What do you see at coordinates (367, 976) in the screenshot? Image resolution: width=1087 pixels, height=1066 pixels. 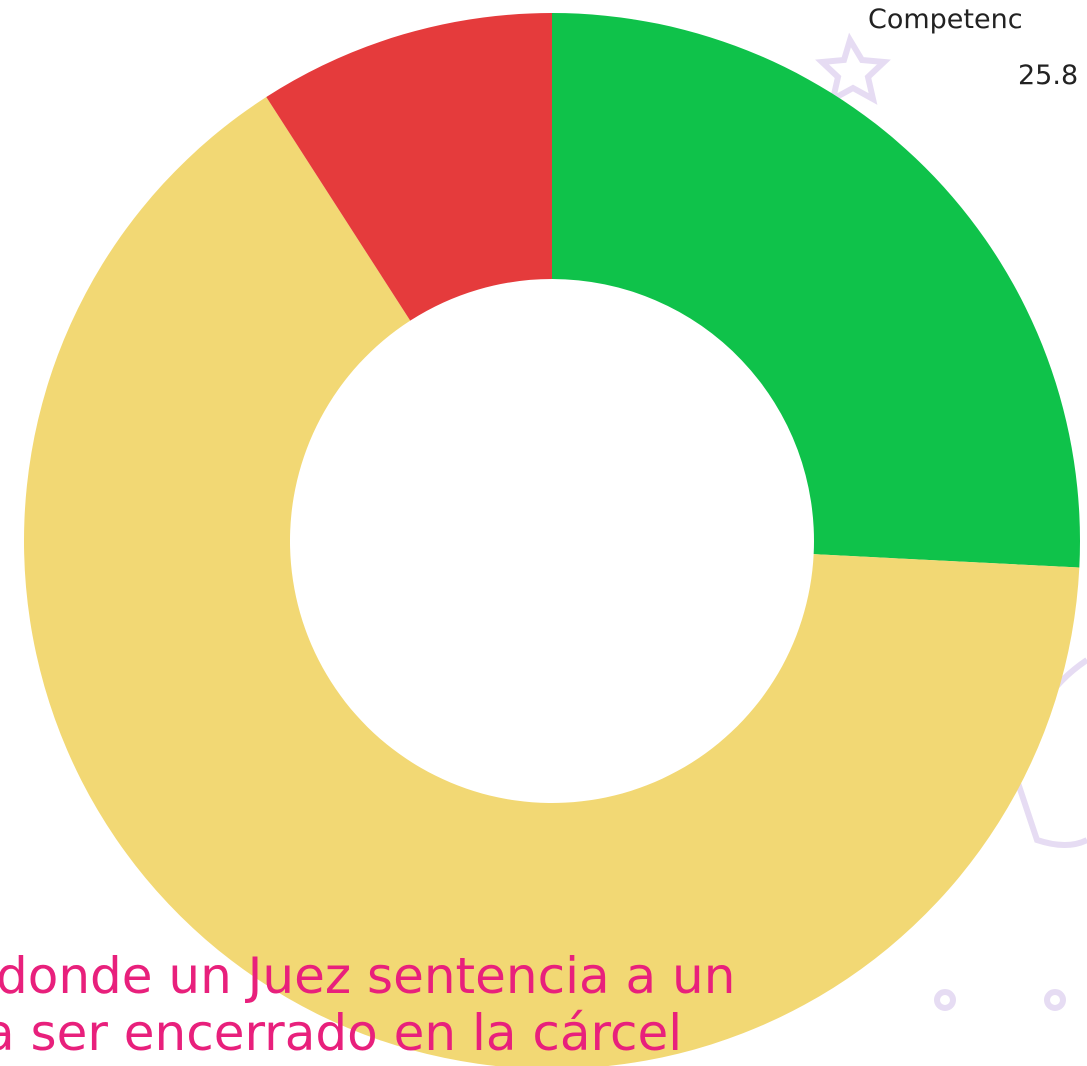 I see `annotation: donde un Juez sentencia a un` at bounding box center [367, 976].